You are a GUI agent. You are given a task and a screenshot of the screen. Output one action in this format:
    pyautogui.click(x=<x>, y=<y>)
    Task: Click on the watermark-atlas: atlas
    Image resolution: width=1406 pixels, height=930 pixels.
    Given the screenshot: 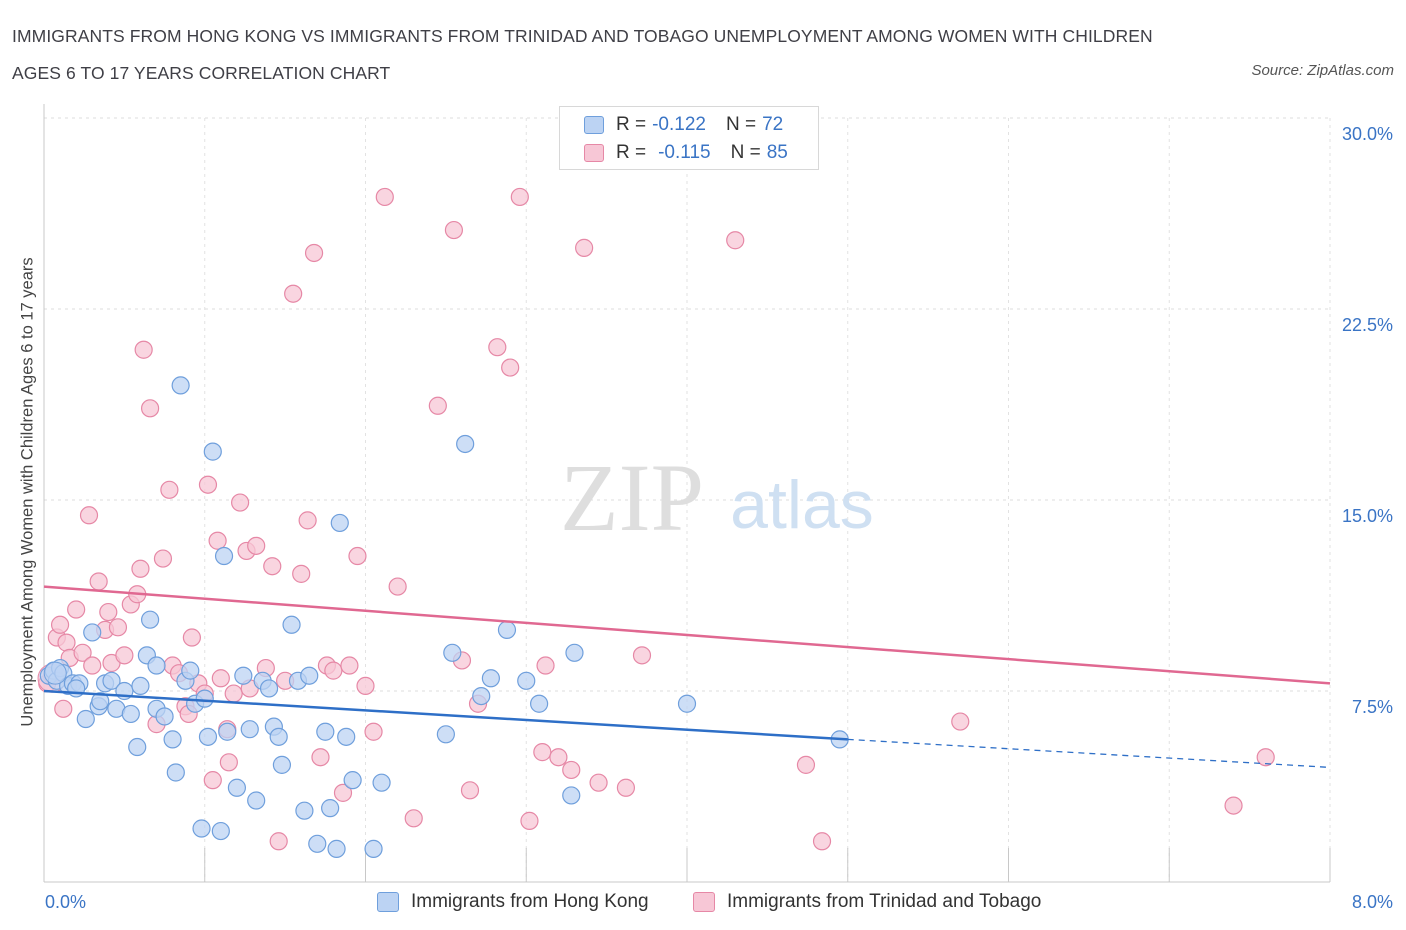 What is the action you would take?
    pyautogui.click(x=802, y=505)
    